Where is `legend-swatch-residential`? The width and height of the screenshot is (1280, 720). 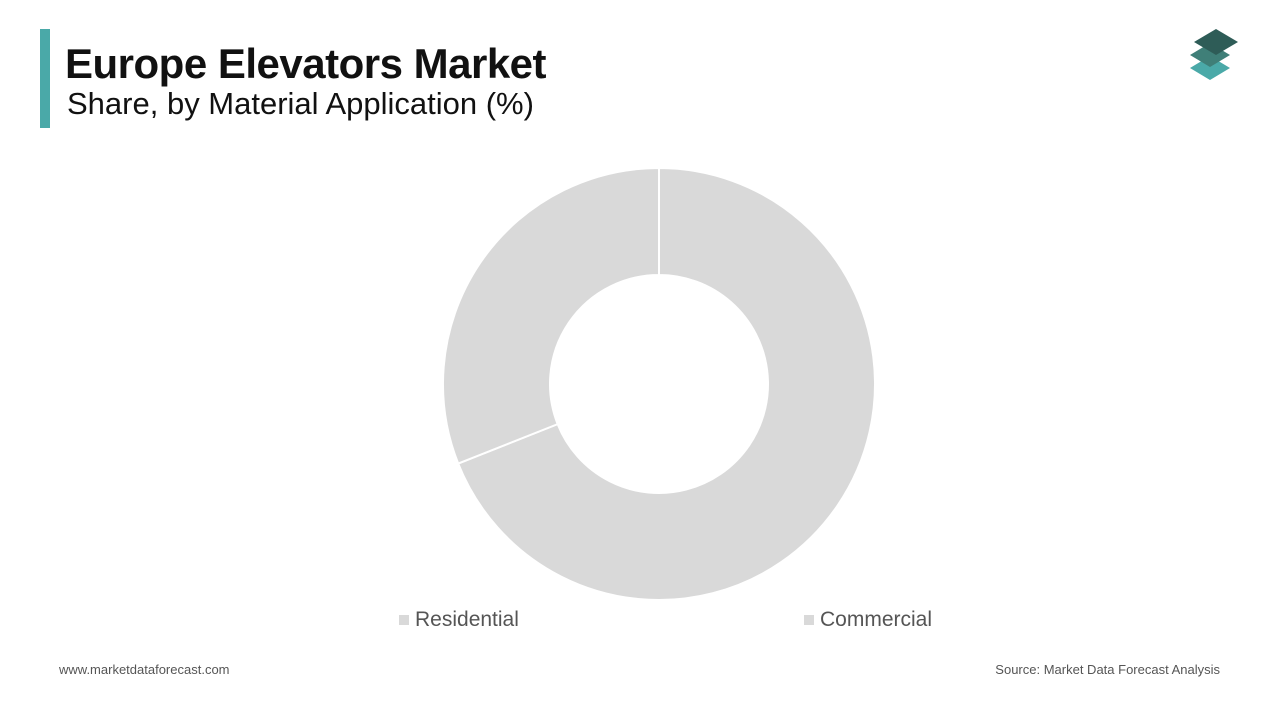
legend-swatch-residential is located at coordinates (404, 620).